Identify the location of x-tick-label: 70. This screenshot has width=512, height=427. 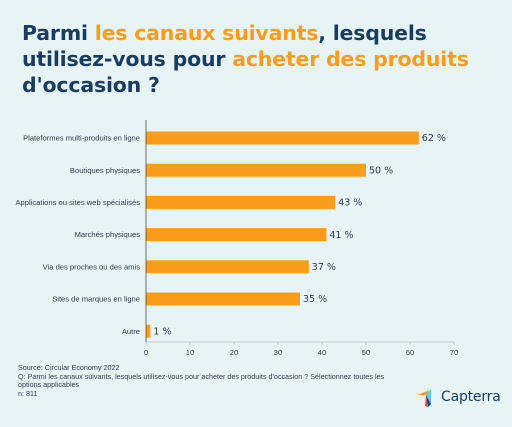
(454, 352).